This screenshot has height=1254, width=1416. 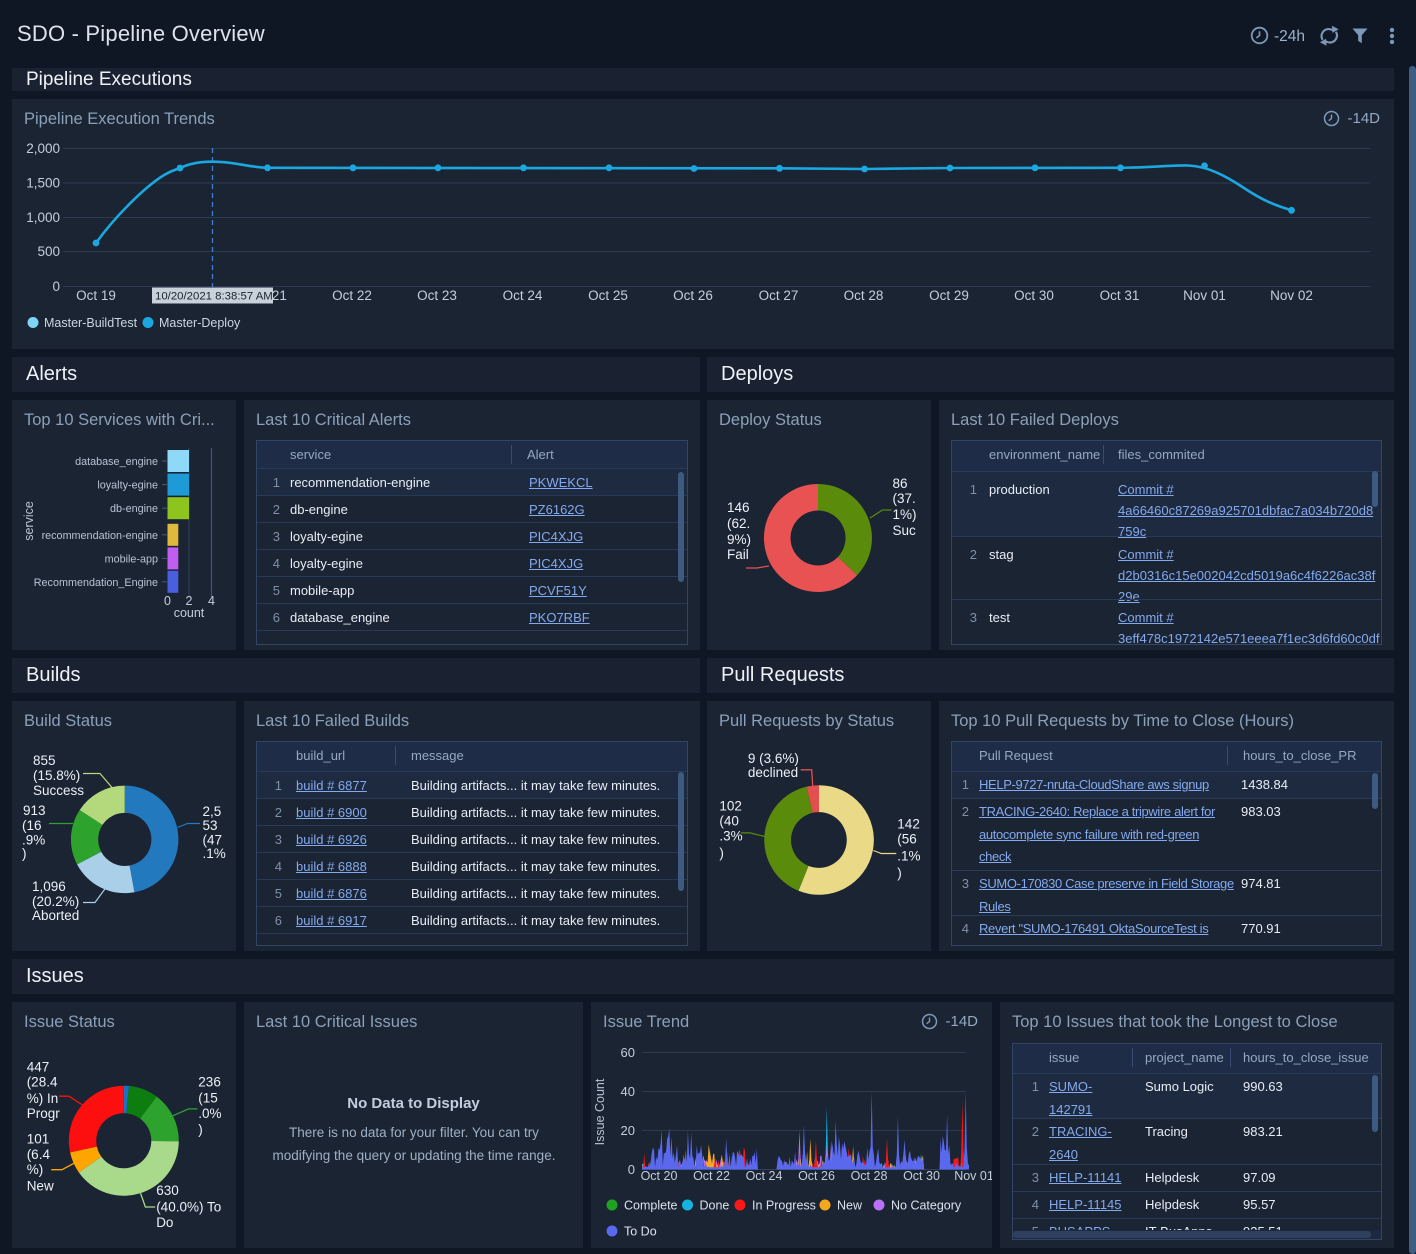 What do you see at coordinates (127, 486) in the screenshot?
I see `svg-text: loyalty-egine` at bounding box center [127, 486].